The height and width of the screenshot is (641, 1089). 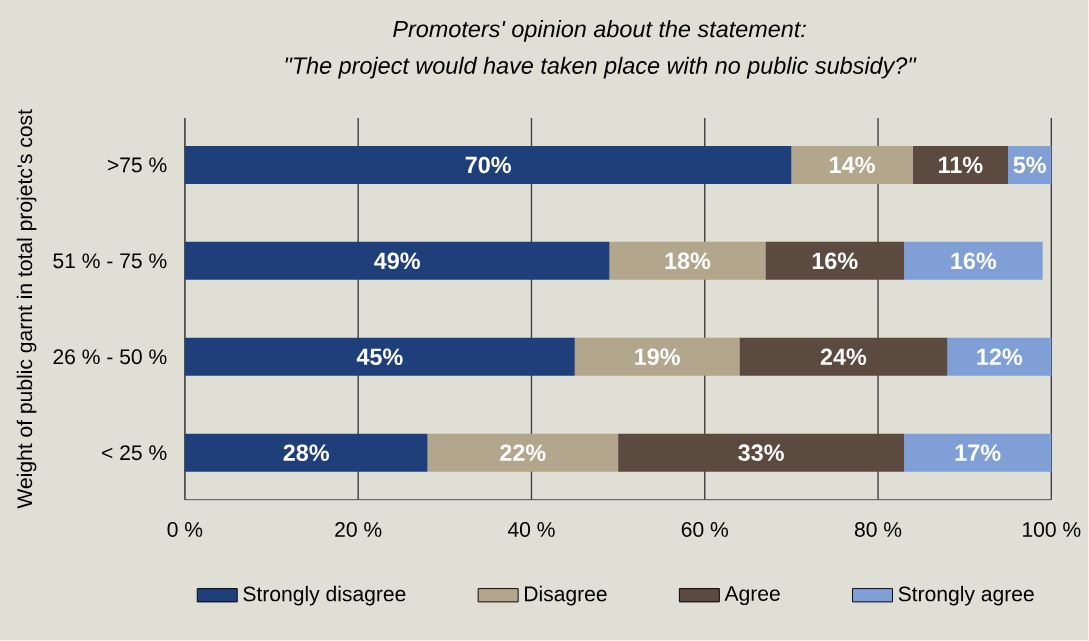 I want to click on x-tick-label: 80 %, so click(x=878, y=530).